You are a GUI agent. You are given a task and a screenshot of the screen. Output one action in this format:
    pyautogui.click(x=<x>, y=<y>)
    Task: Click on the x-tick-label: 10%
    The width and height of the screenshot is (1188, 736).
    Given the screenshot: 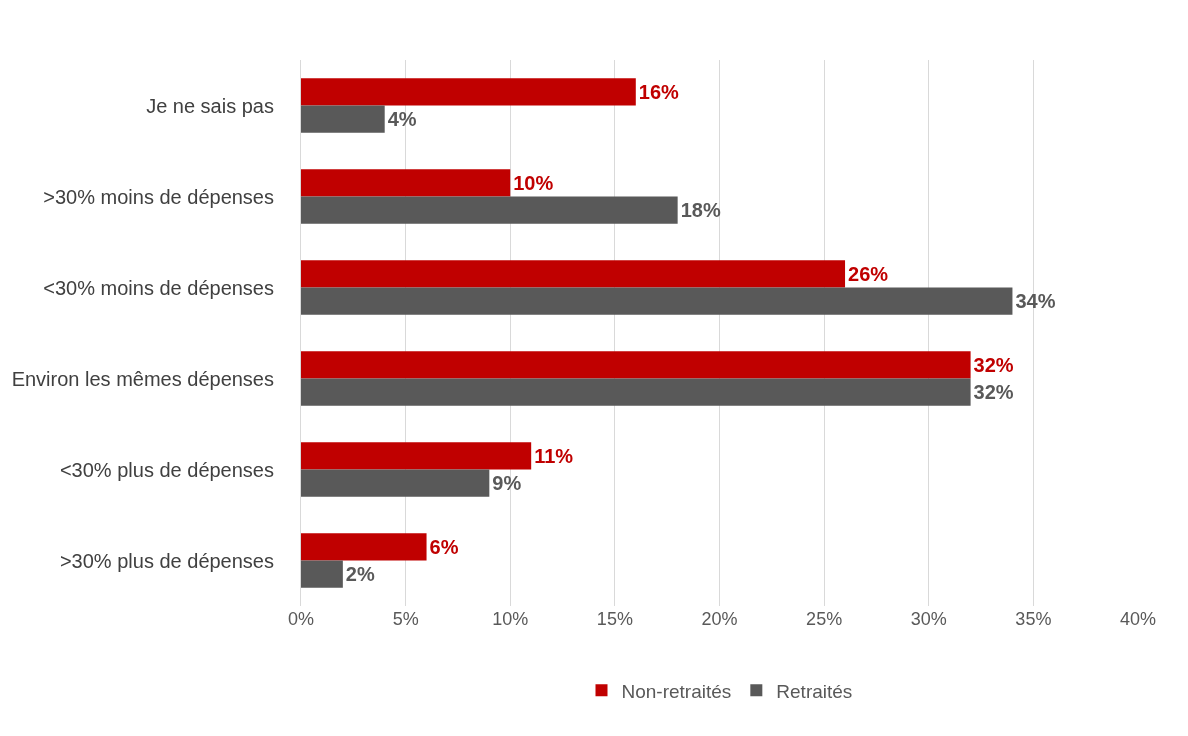 What is the action you would take?
    pyautogui.click(x=510, y=619)
    